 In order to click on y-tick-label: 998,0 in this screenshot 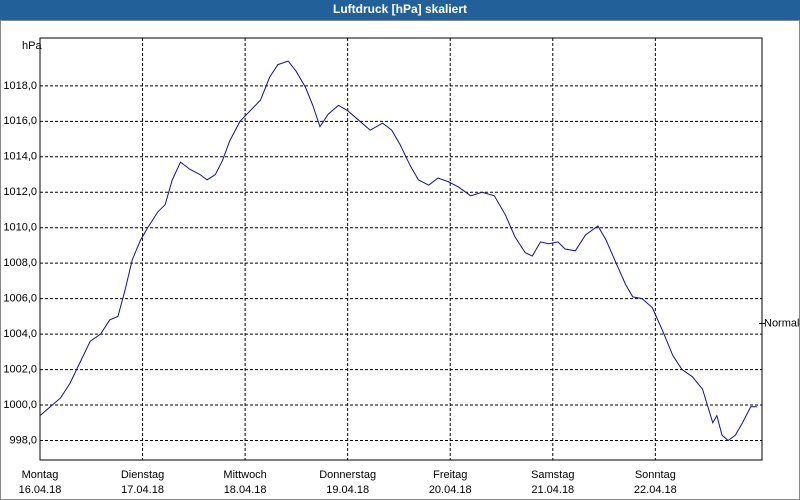, I will do `click(23, 440)`.